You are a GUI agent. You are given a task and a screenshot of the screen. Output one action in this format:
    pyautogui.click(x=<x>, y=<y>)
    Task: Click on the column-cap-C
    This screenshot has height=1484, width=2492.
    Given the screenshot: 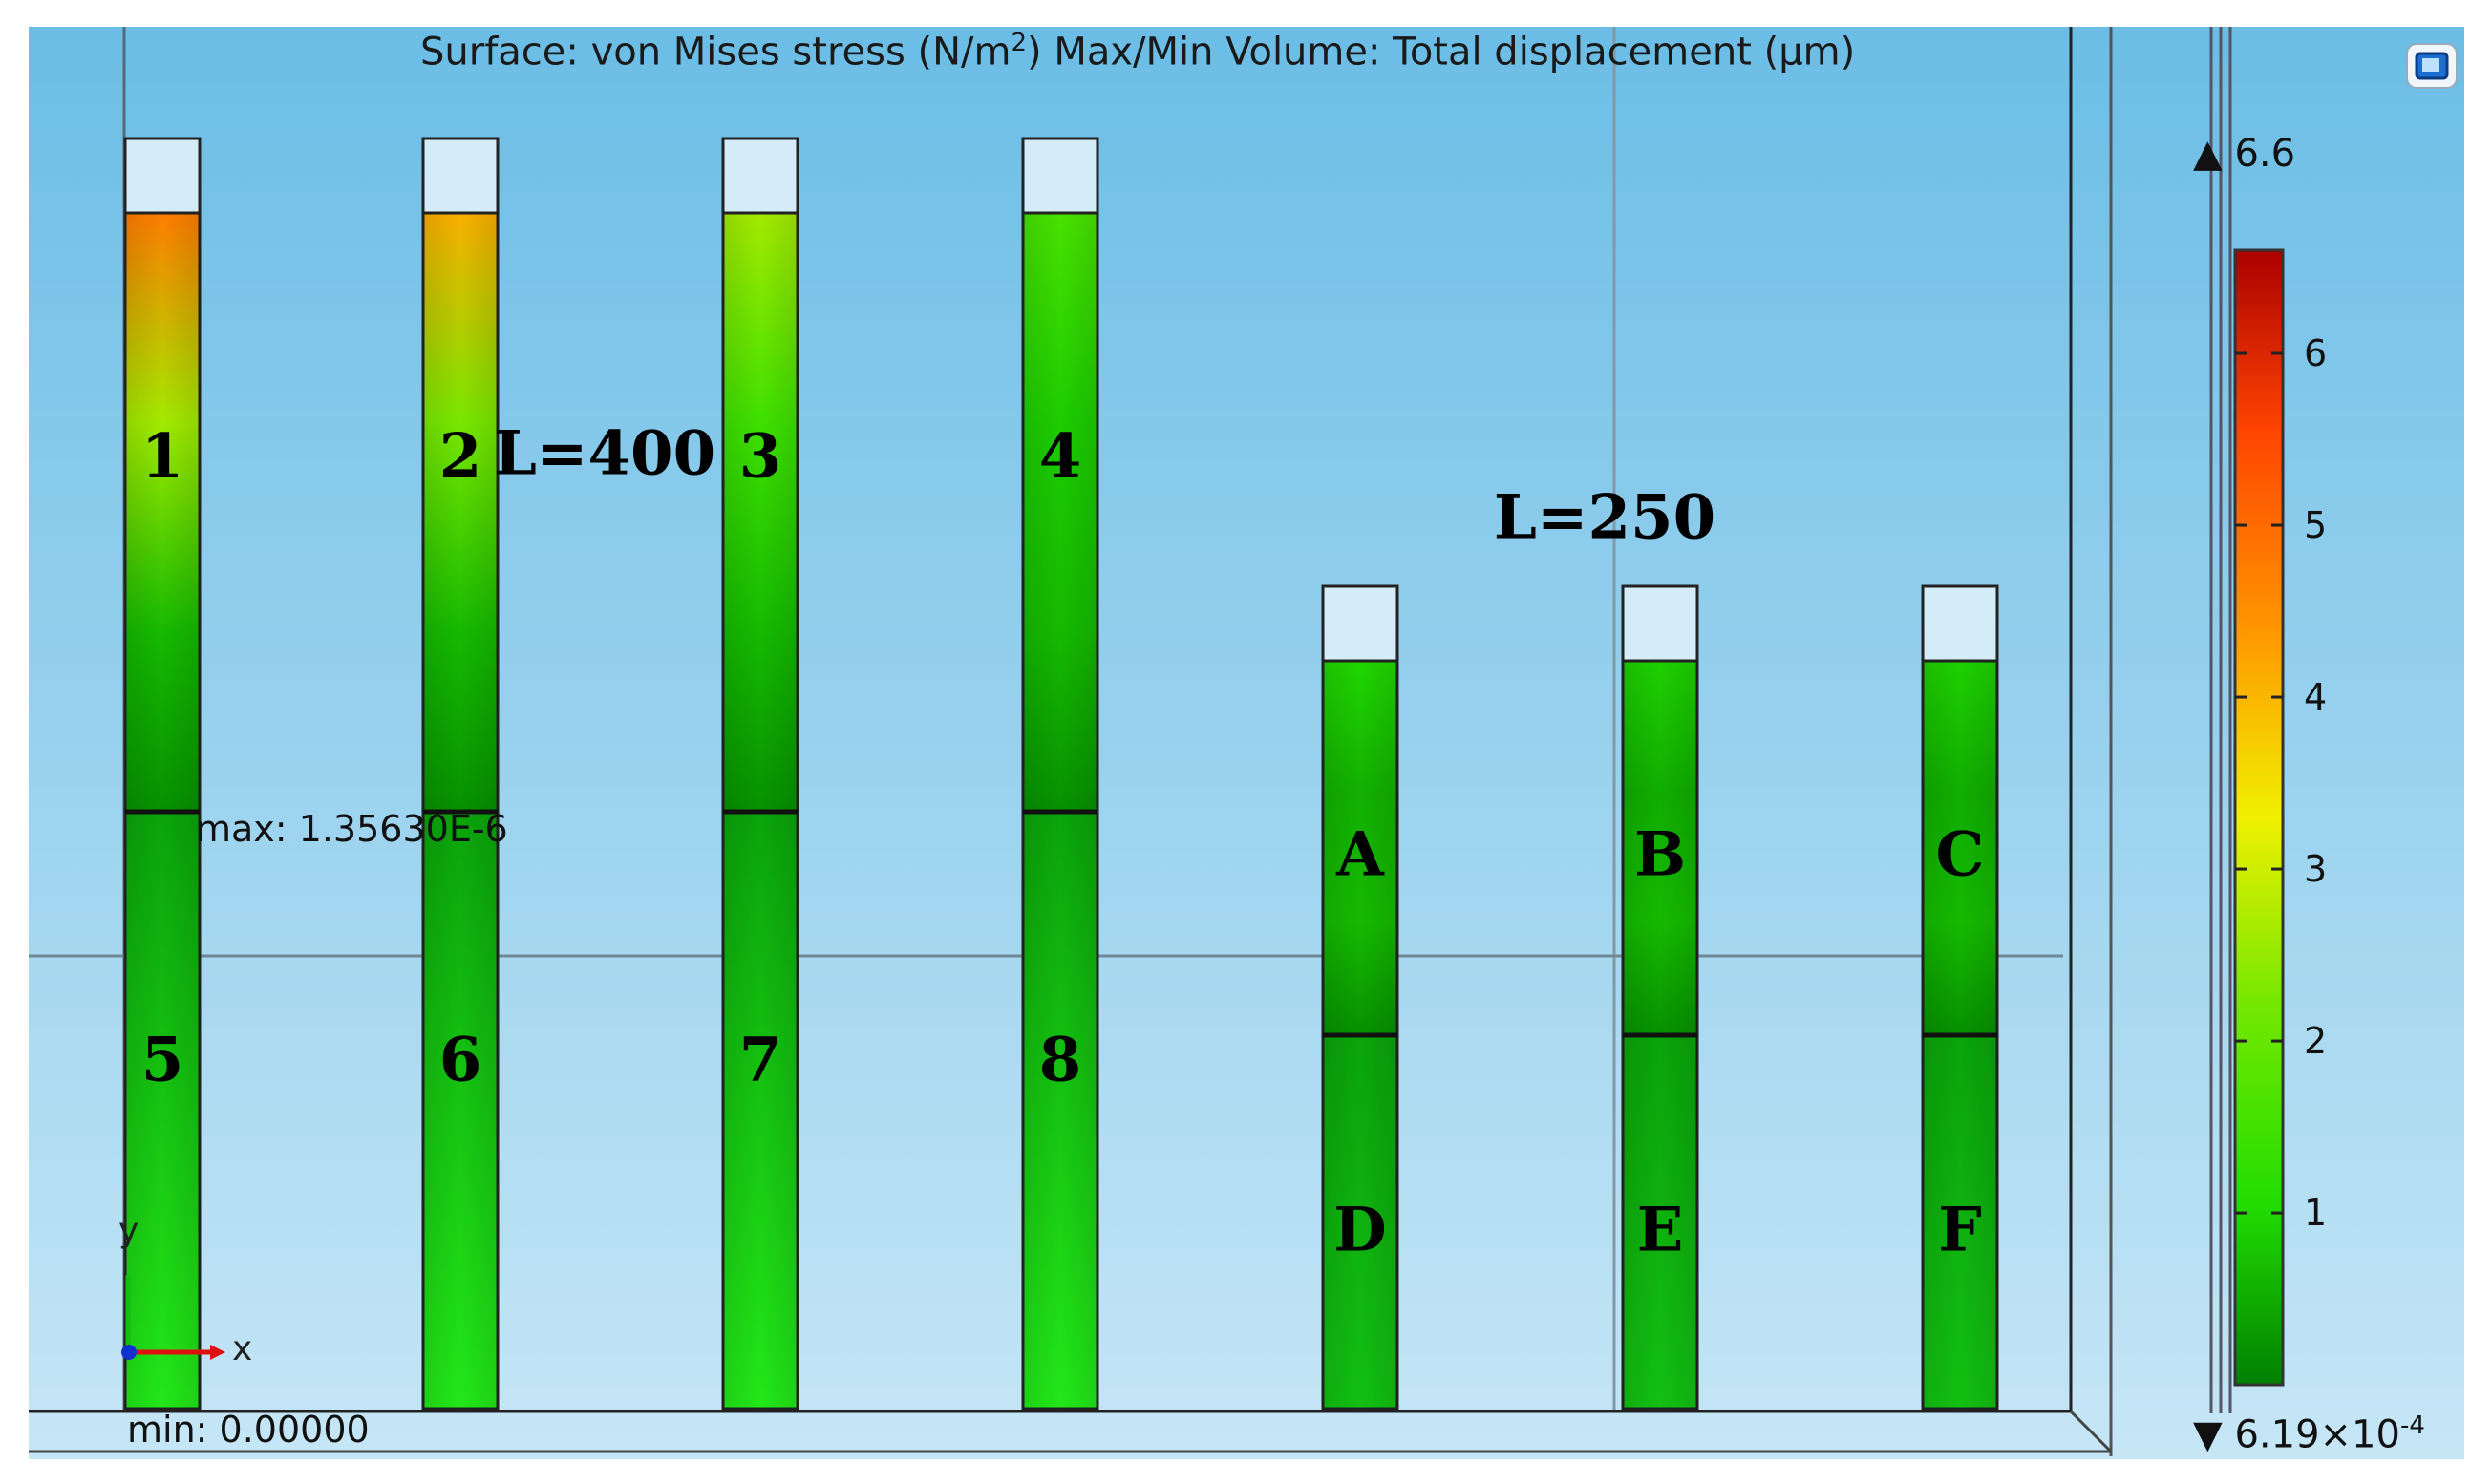 What is the action you would take?
    pyautogui.click(x=1960, y=624)
    